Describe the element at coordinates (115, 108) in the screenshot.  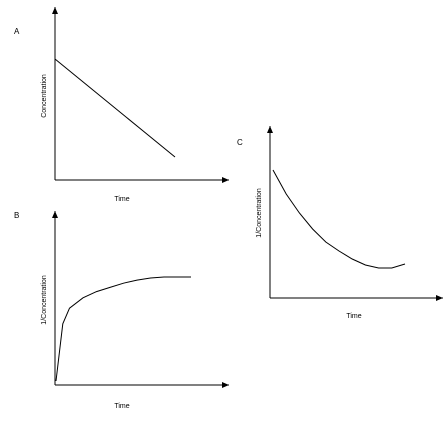
I see `panel-a-series-line` at that location.